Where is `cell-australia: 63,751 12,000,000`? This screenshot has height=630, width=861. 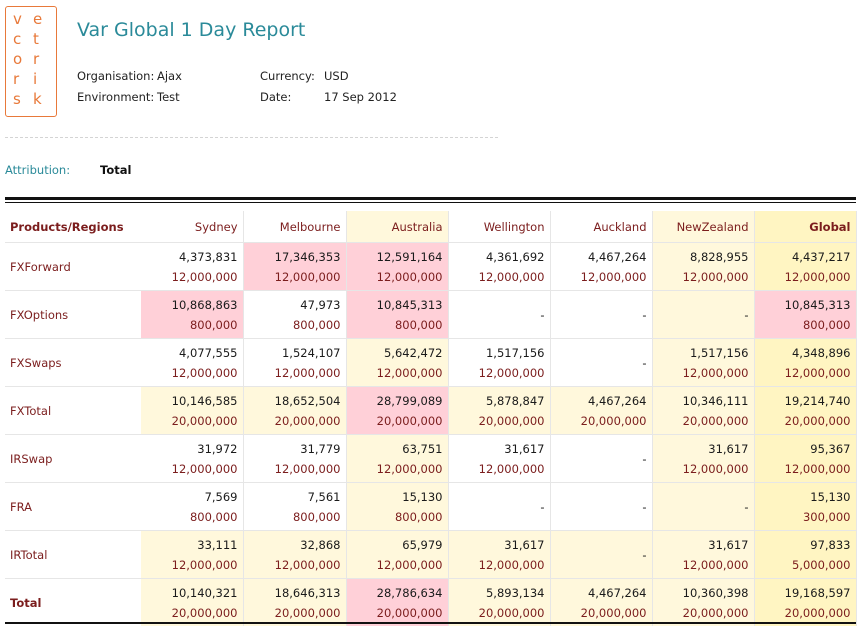
cell-australia: 63,751 12,000,000 is located at coordinates (397, 458).